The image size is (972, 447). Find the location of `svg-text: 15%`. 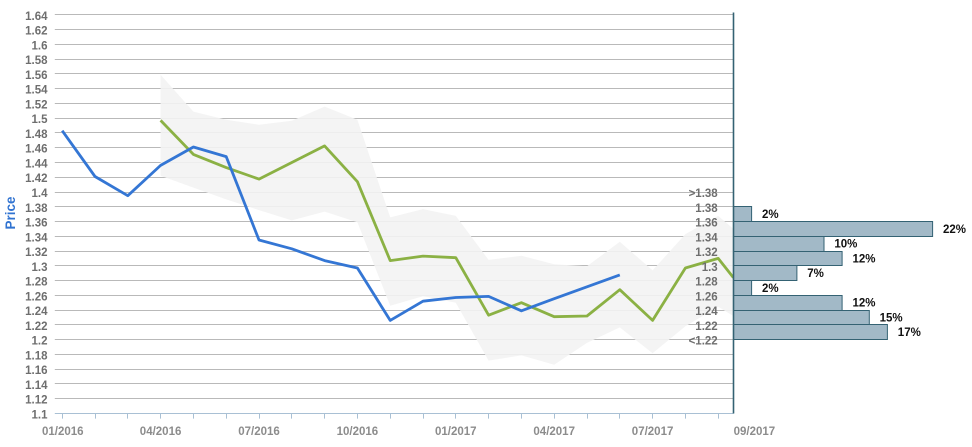

svg-text: 15% is located at coordinates (891, 318).